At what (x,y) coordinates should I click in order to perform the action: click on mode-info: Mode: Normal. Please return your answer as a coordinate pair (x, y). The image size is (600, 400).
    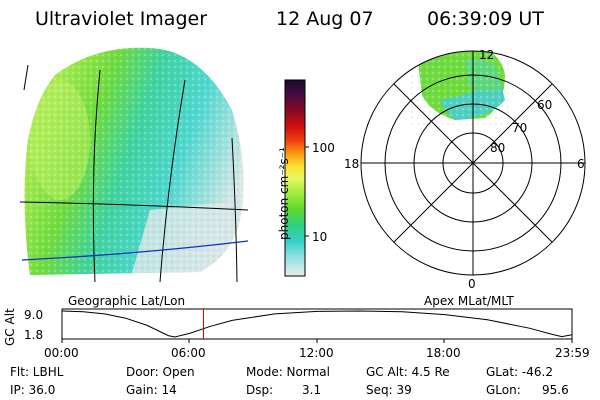
    Looking at the image, I should click on (288, 372).